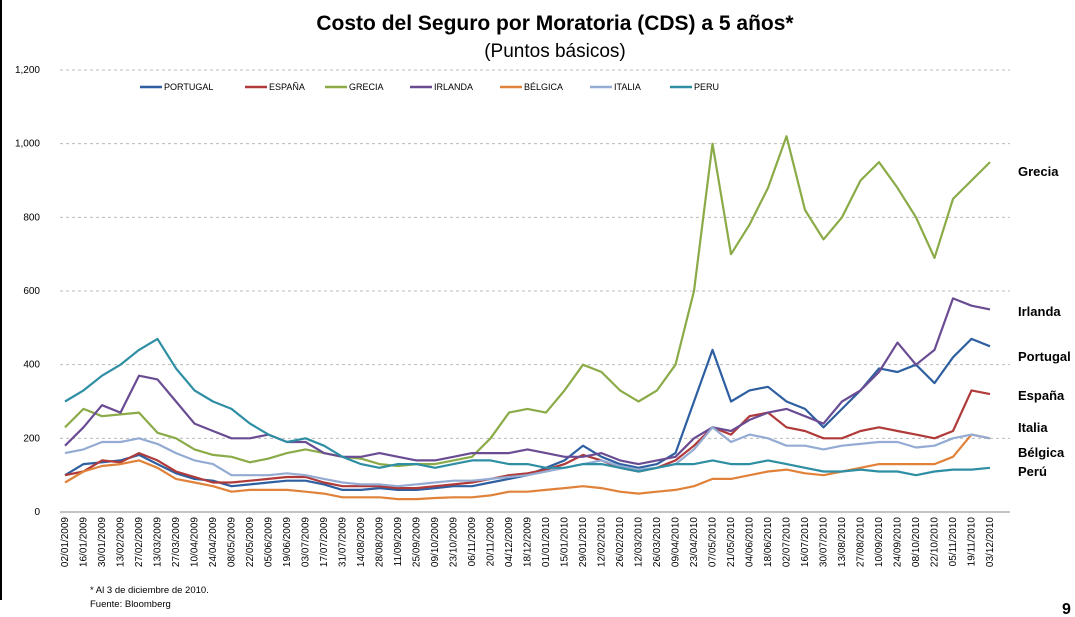  I want to click on x-tick-label: 30/07/2010, so click(824, 542).